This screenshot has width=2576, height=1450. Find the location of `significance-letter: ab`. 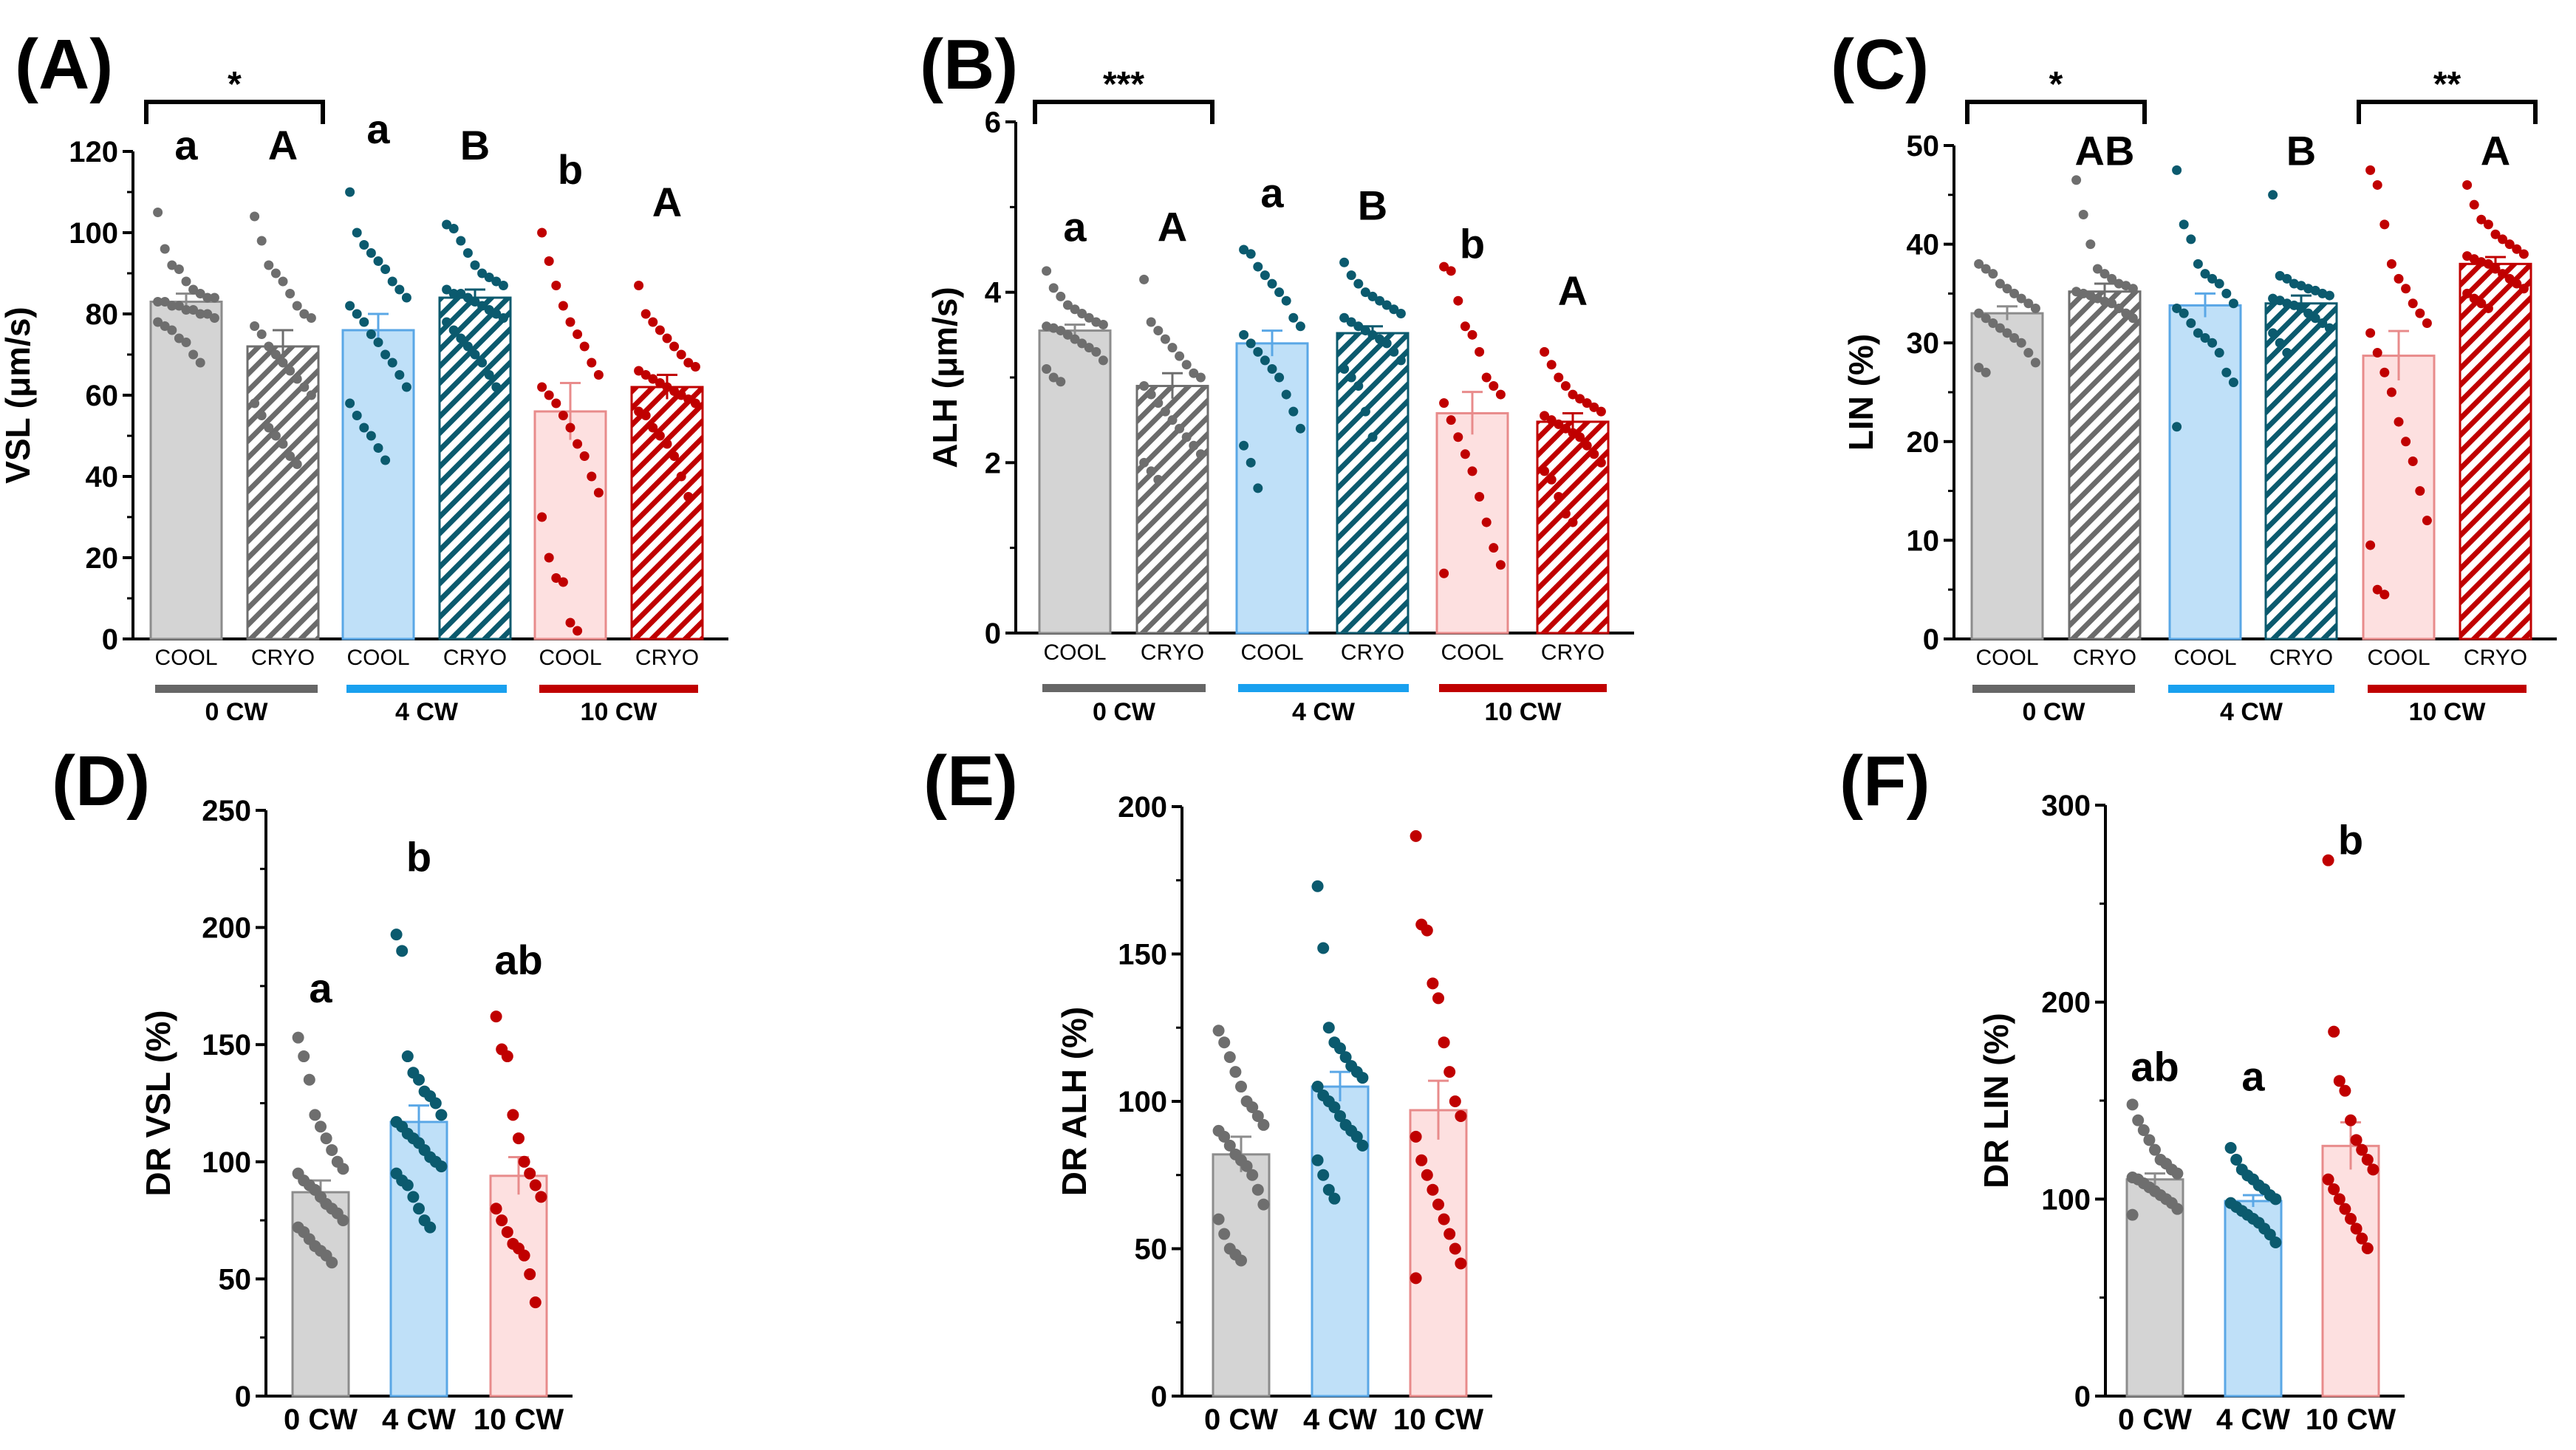

significance-letter: ab is located at coordinates (518, 960).